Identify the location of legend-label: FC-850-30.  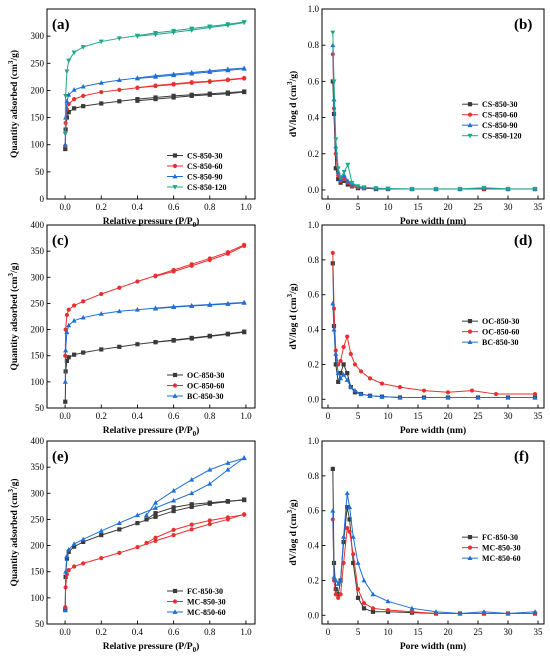
(500, 537).